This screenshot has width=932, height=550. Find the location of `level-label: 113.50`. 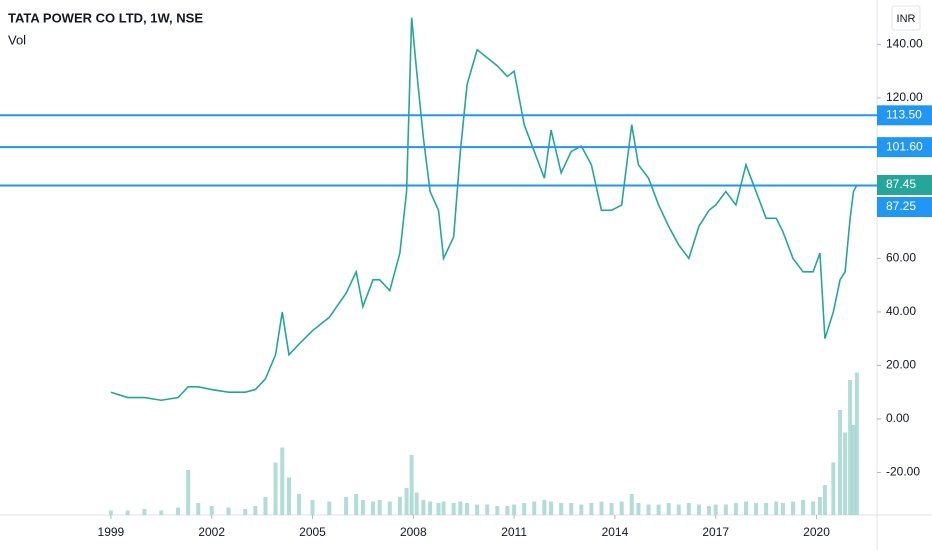

level-label: 113.50 is located at coordinates (904, 114).